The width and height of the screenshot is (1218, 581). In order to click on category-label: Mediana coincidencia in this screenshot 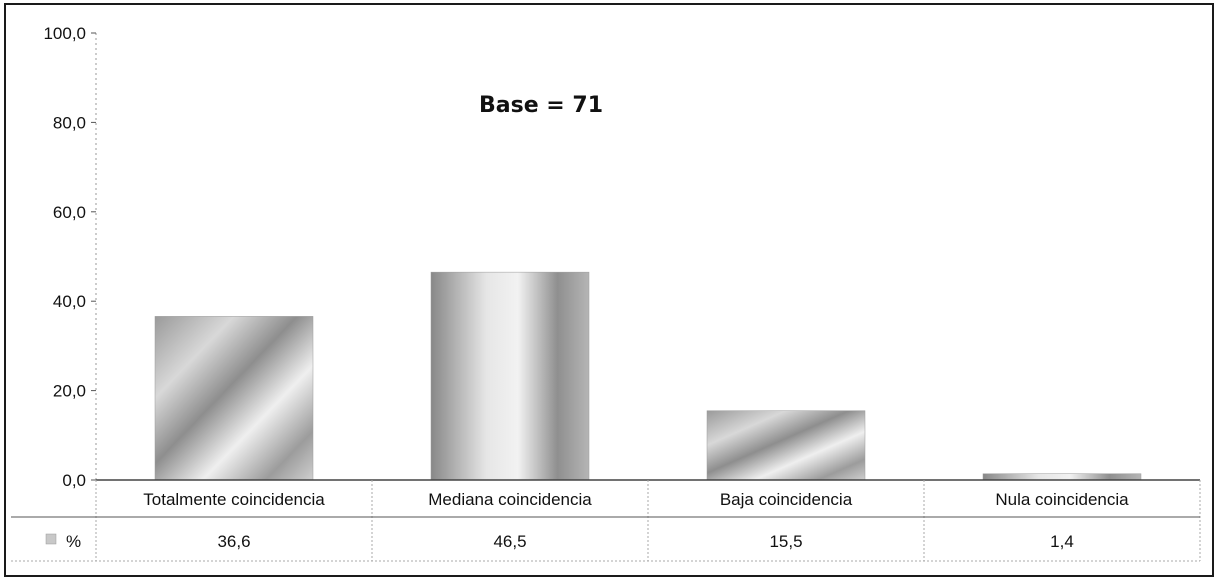, I will do `click(510, 499)`.